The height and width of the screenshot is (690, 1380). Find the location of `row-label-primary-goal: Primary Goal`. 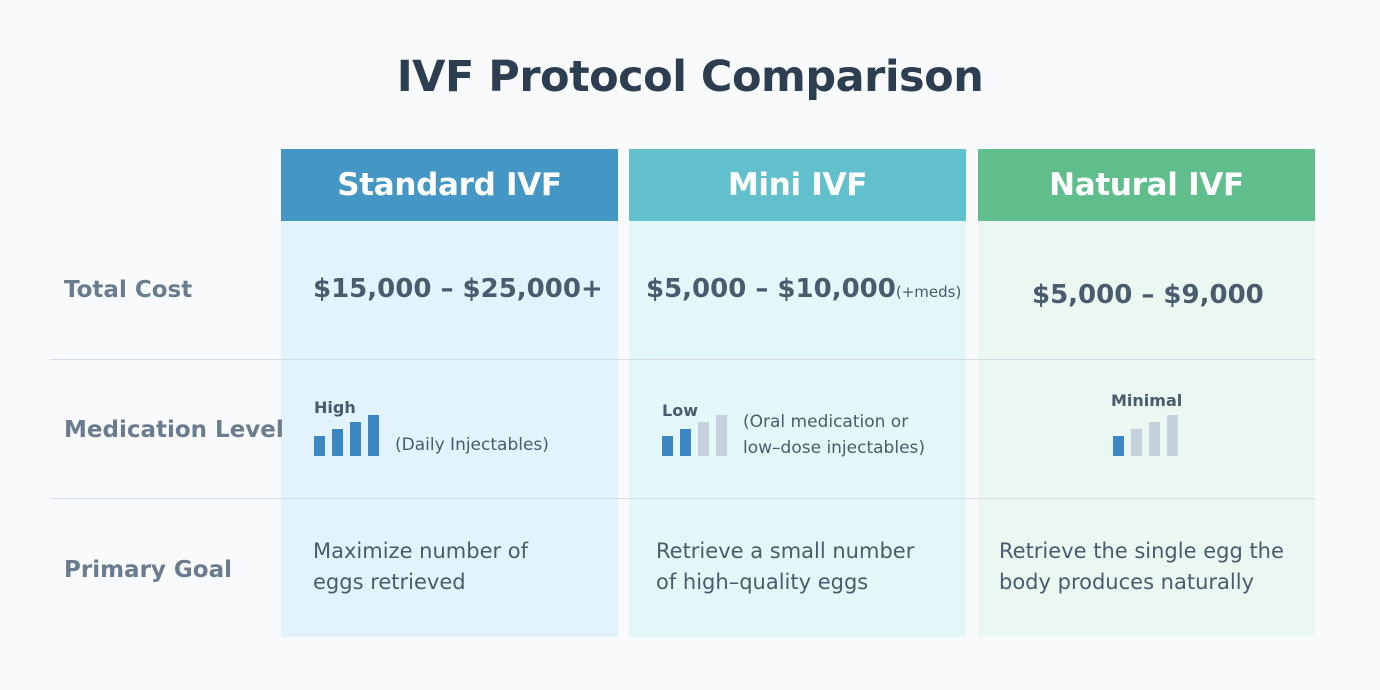

row-label-primary-goal: Primary Goal is located at coordinates (148, 570).